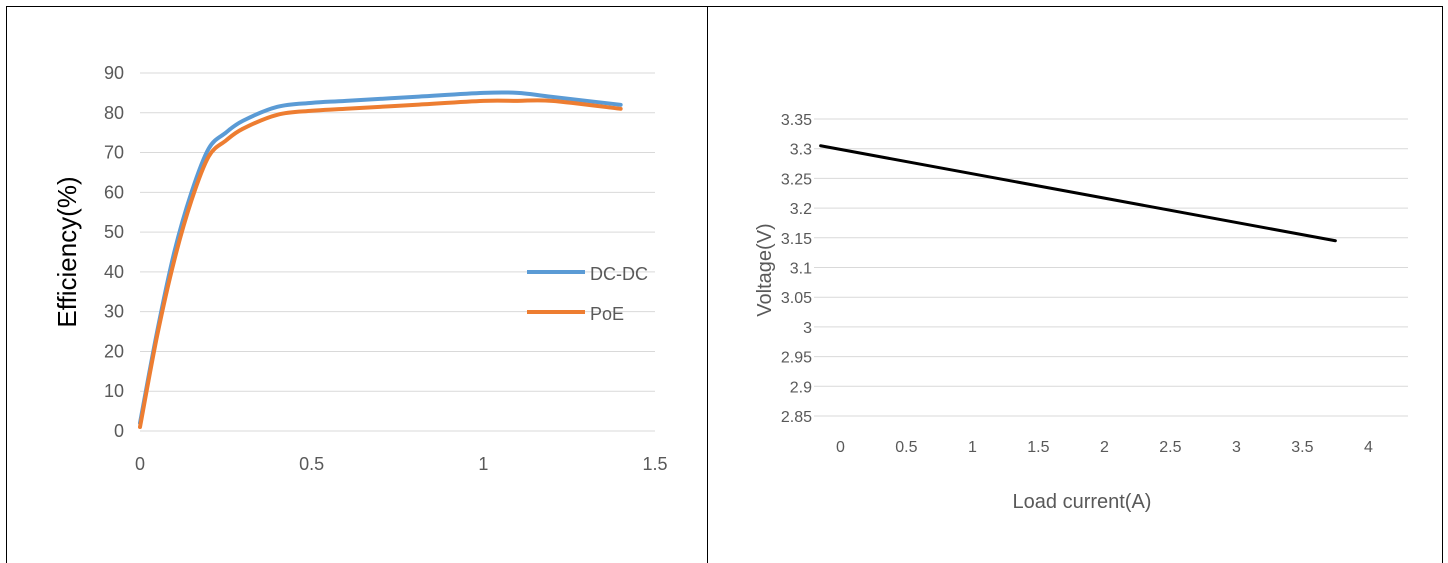  I want to click on y-tick-label: 2.9, so click(801, 387).